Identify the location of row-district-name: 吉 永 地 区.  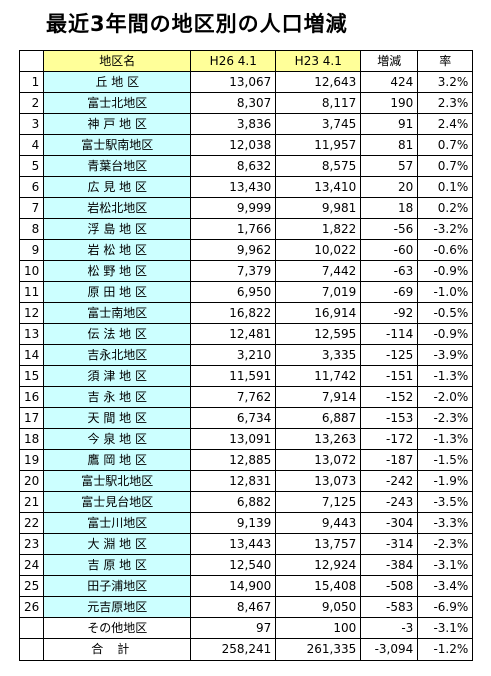
(117, 397).